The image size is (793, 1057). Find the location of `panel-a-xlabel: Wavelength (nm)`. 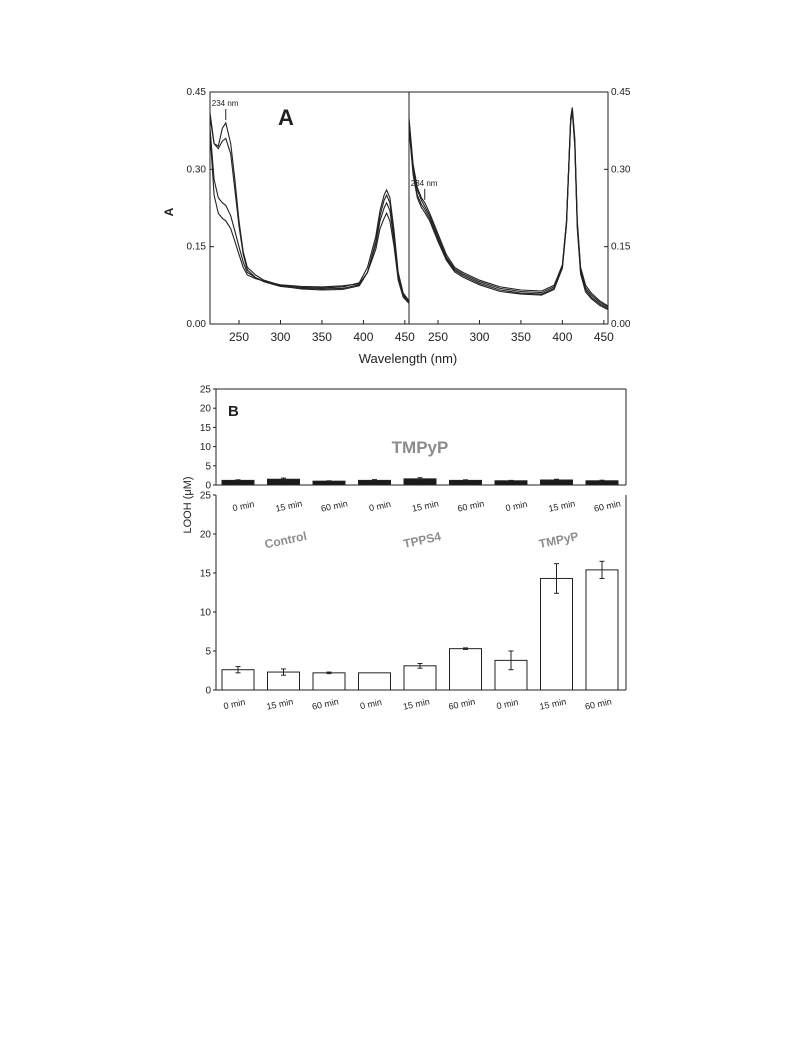

panel-a-xlabel: Wavelength (nm) is located at coordinates (408, 358).